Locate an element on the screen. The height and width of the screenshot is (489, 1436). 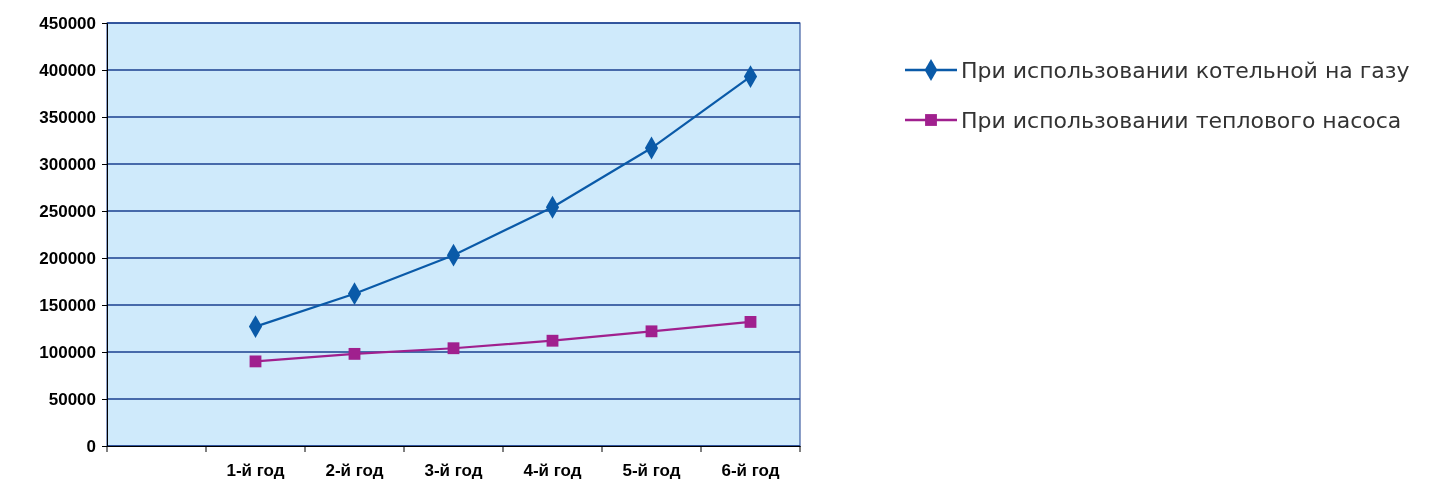
x-tick-label: 1-й год is located at coordinates (255, 471).